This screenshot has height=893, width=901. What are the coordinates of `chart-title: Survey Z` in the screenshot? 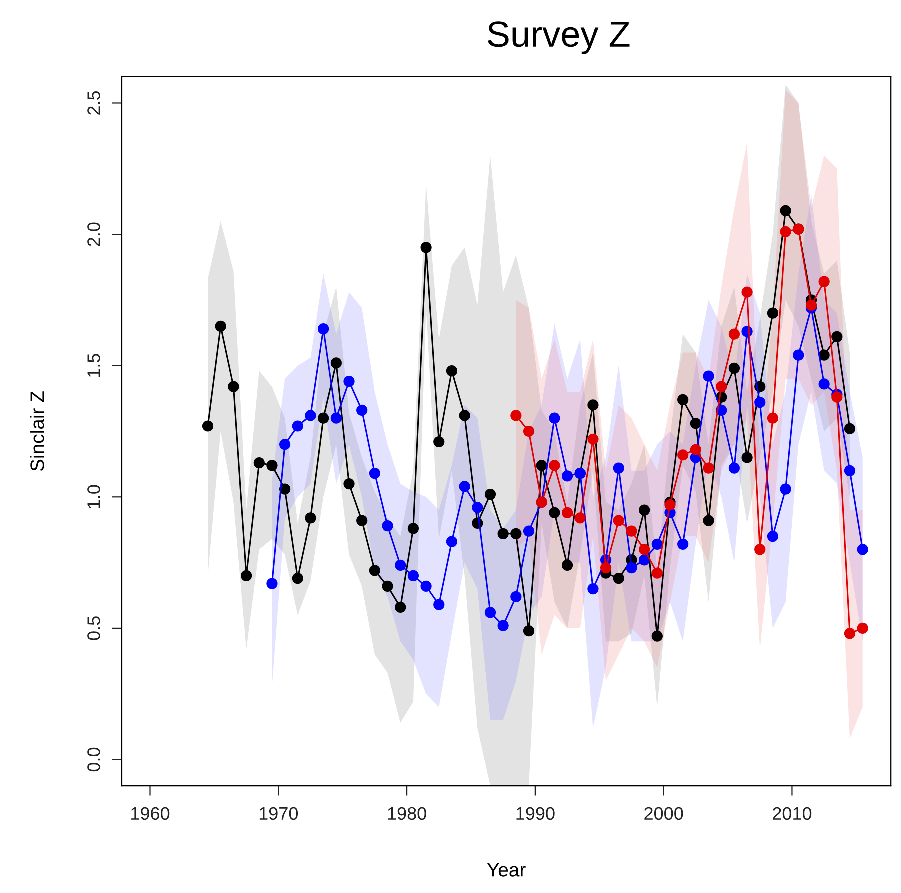 It's located at (559, 38).